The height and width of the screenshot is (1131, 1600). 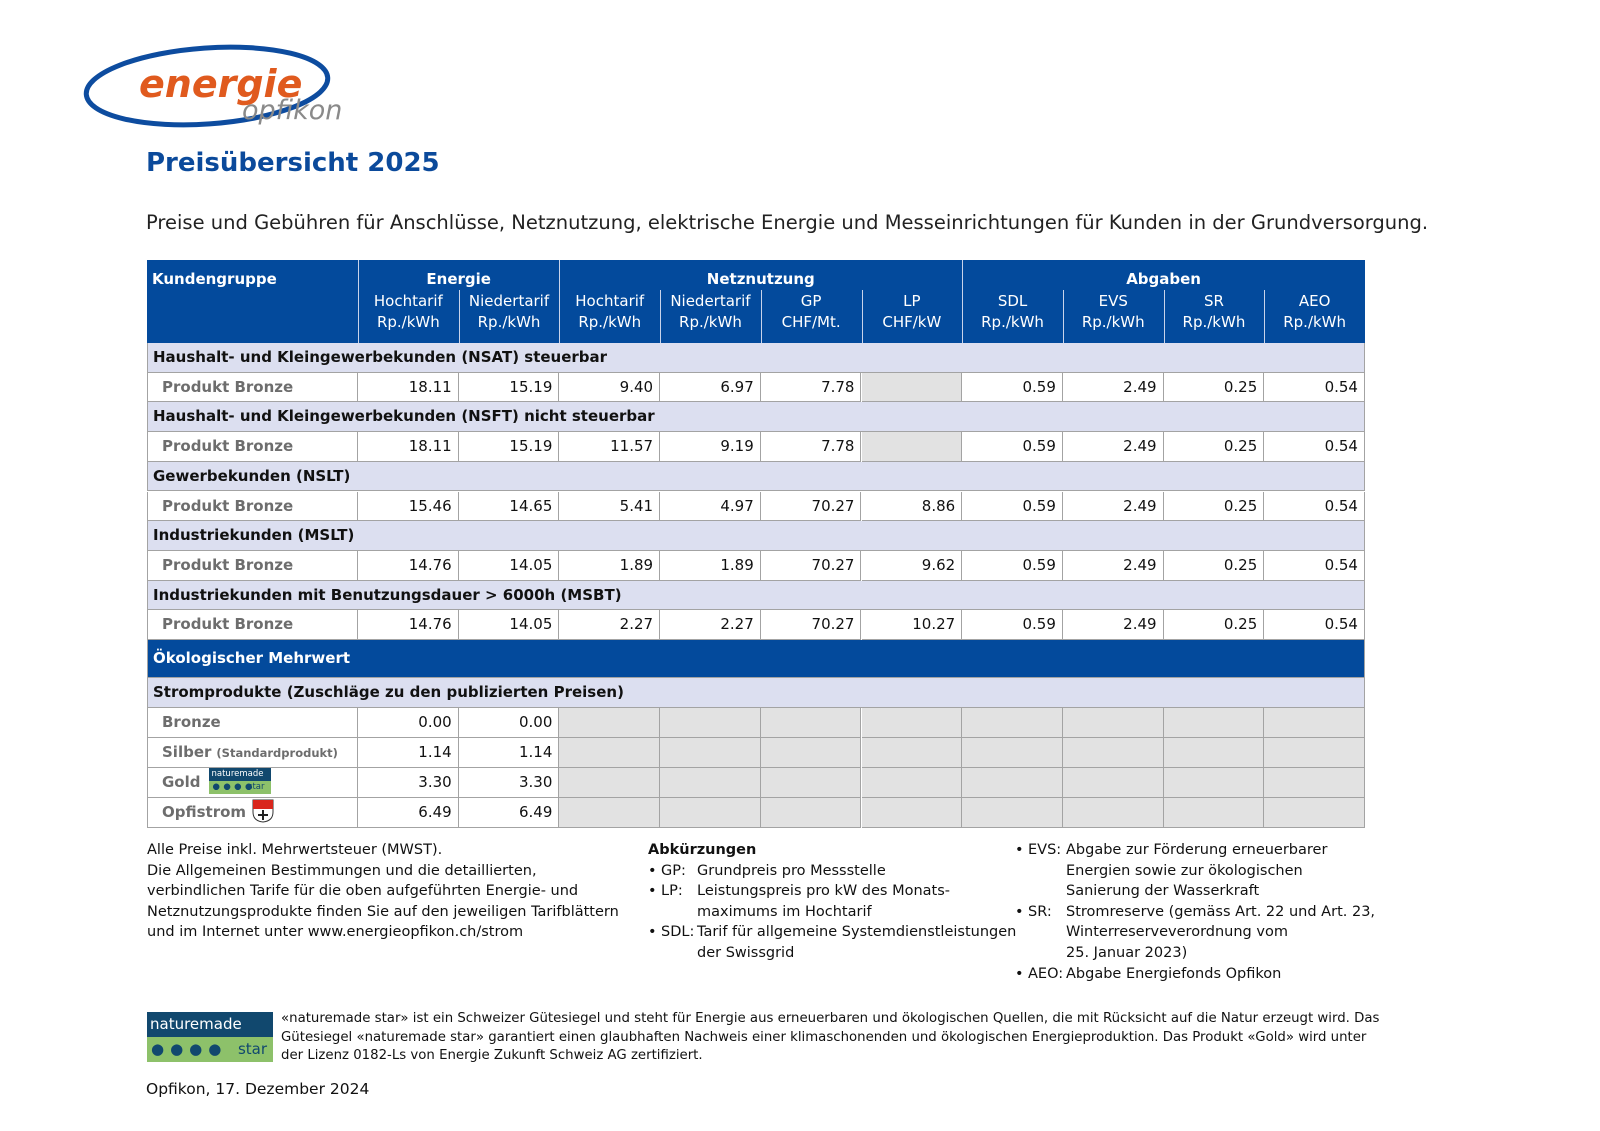 I want to click on value-cell: 5.41, so click(x=610, y=506).